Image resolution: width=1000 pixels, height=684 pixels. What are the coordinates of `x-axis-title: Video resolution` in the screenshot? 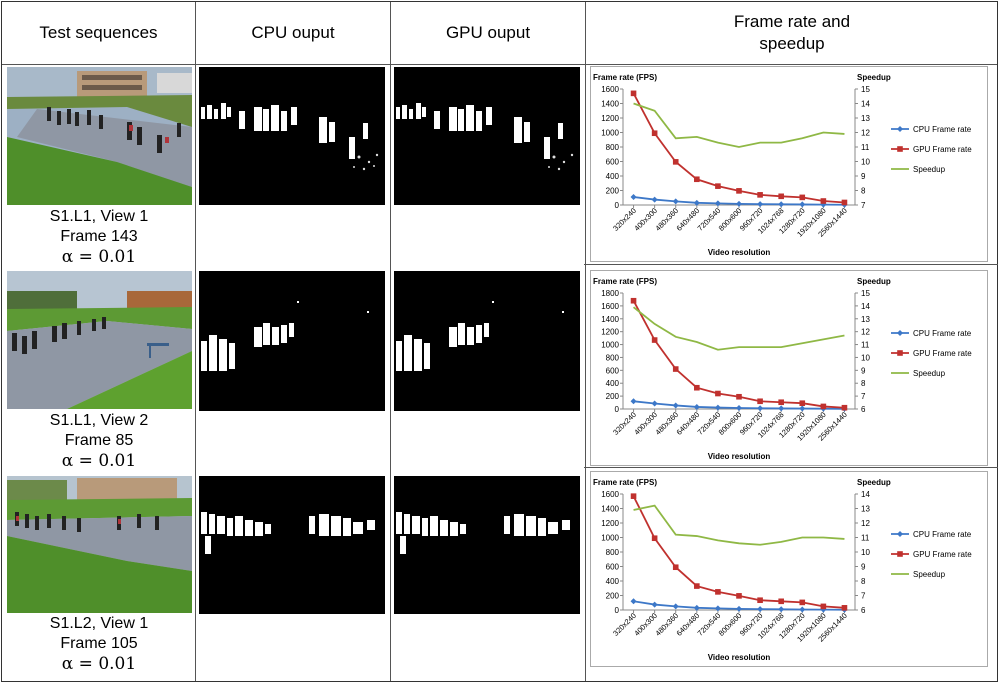 It's located at (739, 252).